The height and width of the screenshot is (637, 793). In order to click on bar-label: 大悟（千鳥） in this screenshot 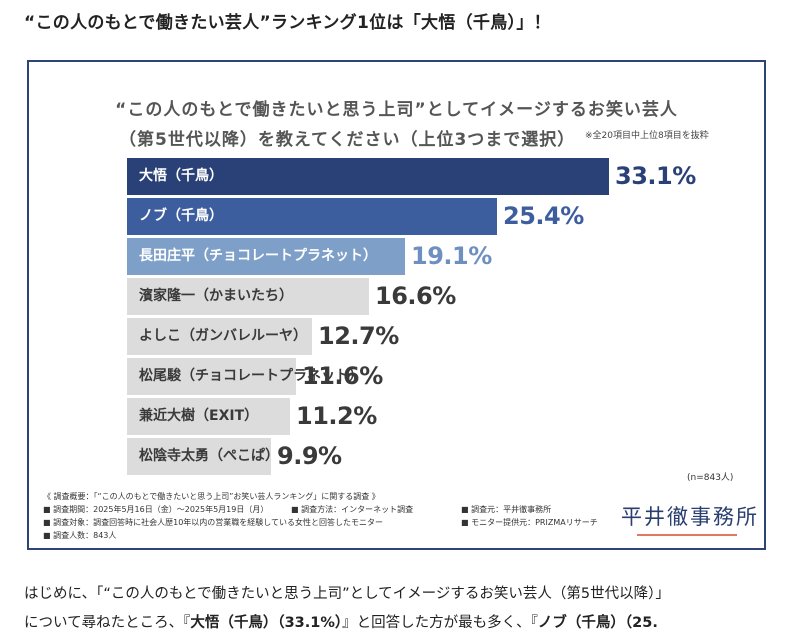, I will do `click(181, 176)`.